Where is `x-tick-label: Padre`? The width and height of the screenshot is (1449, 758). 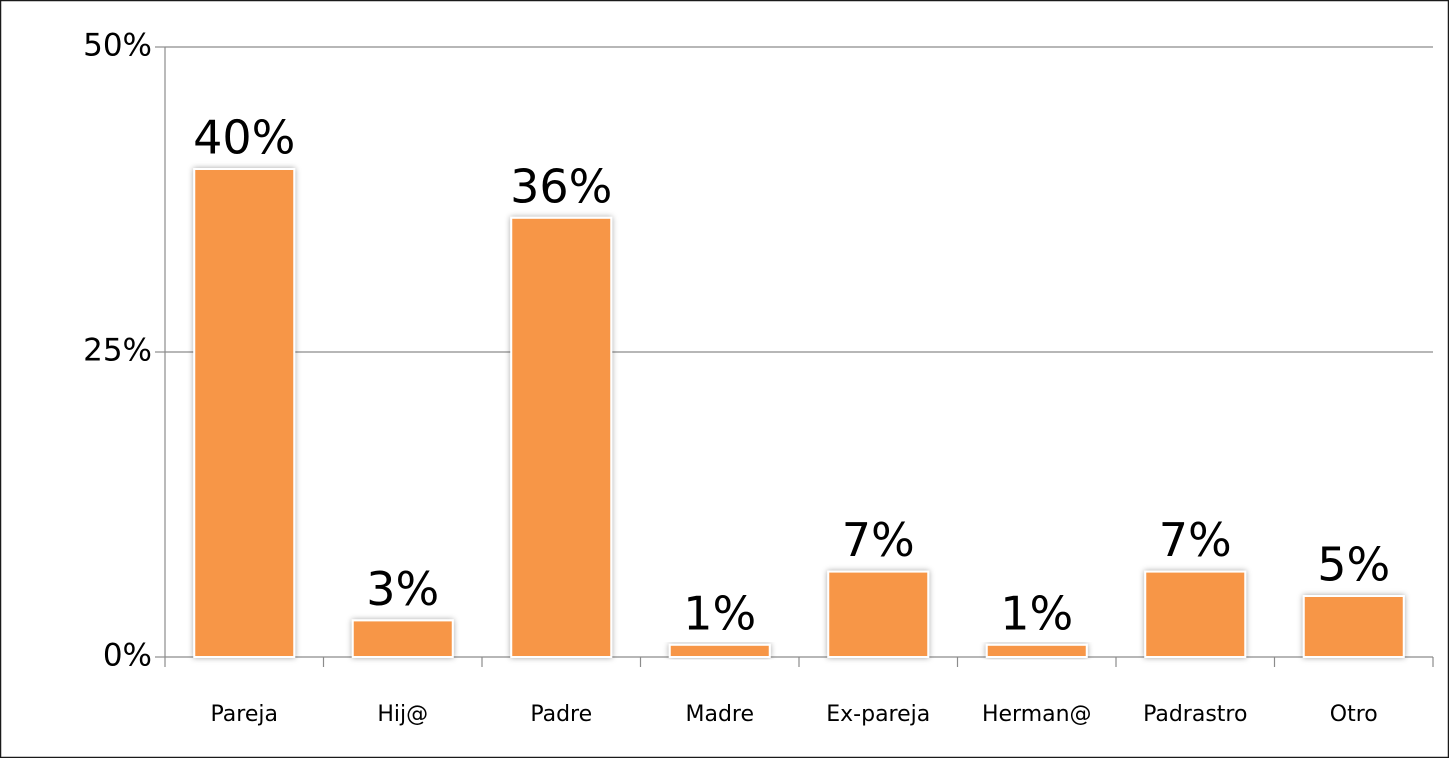
x-tick-label: Padre is located at coordinates (561, 714).